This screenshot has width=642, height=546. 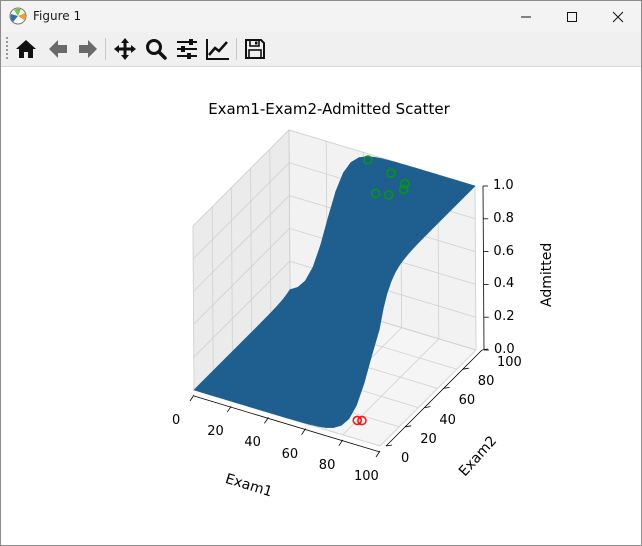 What do you see at coordinates (215, 432) in the screenshot?
I see `x-tick-label: 20` at bounding box center [215, 432].